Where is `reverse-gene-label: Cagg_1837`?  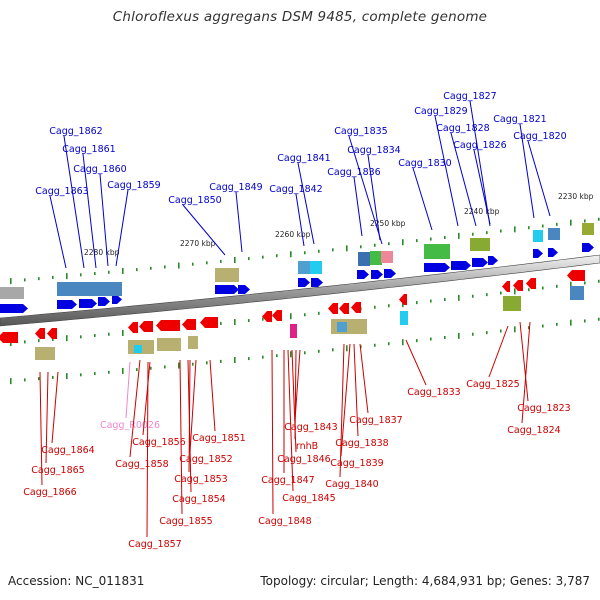 reverse-gene-label: Cagg_1837 is located at coordinates (375, 420).